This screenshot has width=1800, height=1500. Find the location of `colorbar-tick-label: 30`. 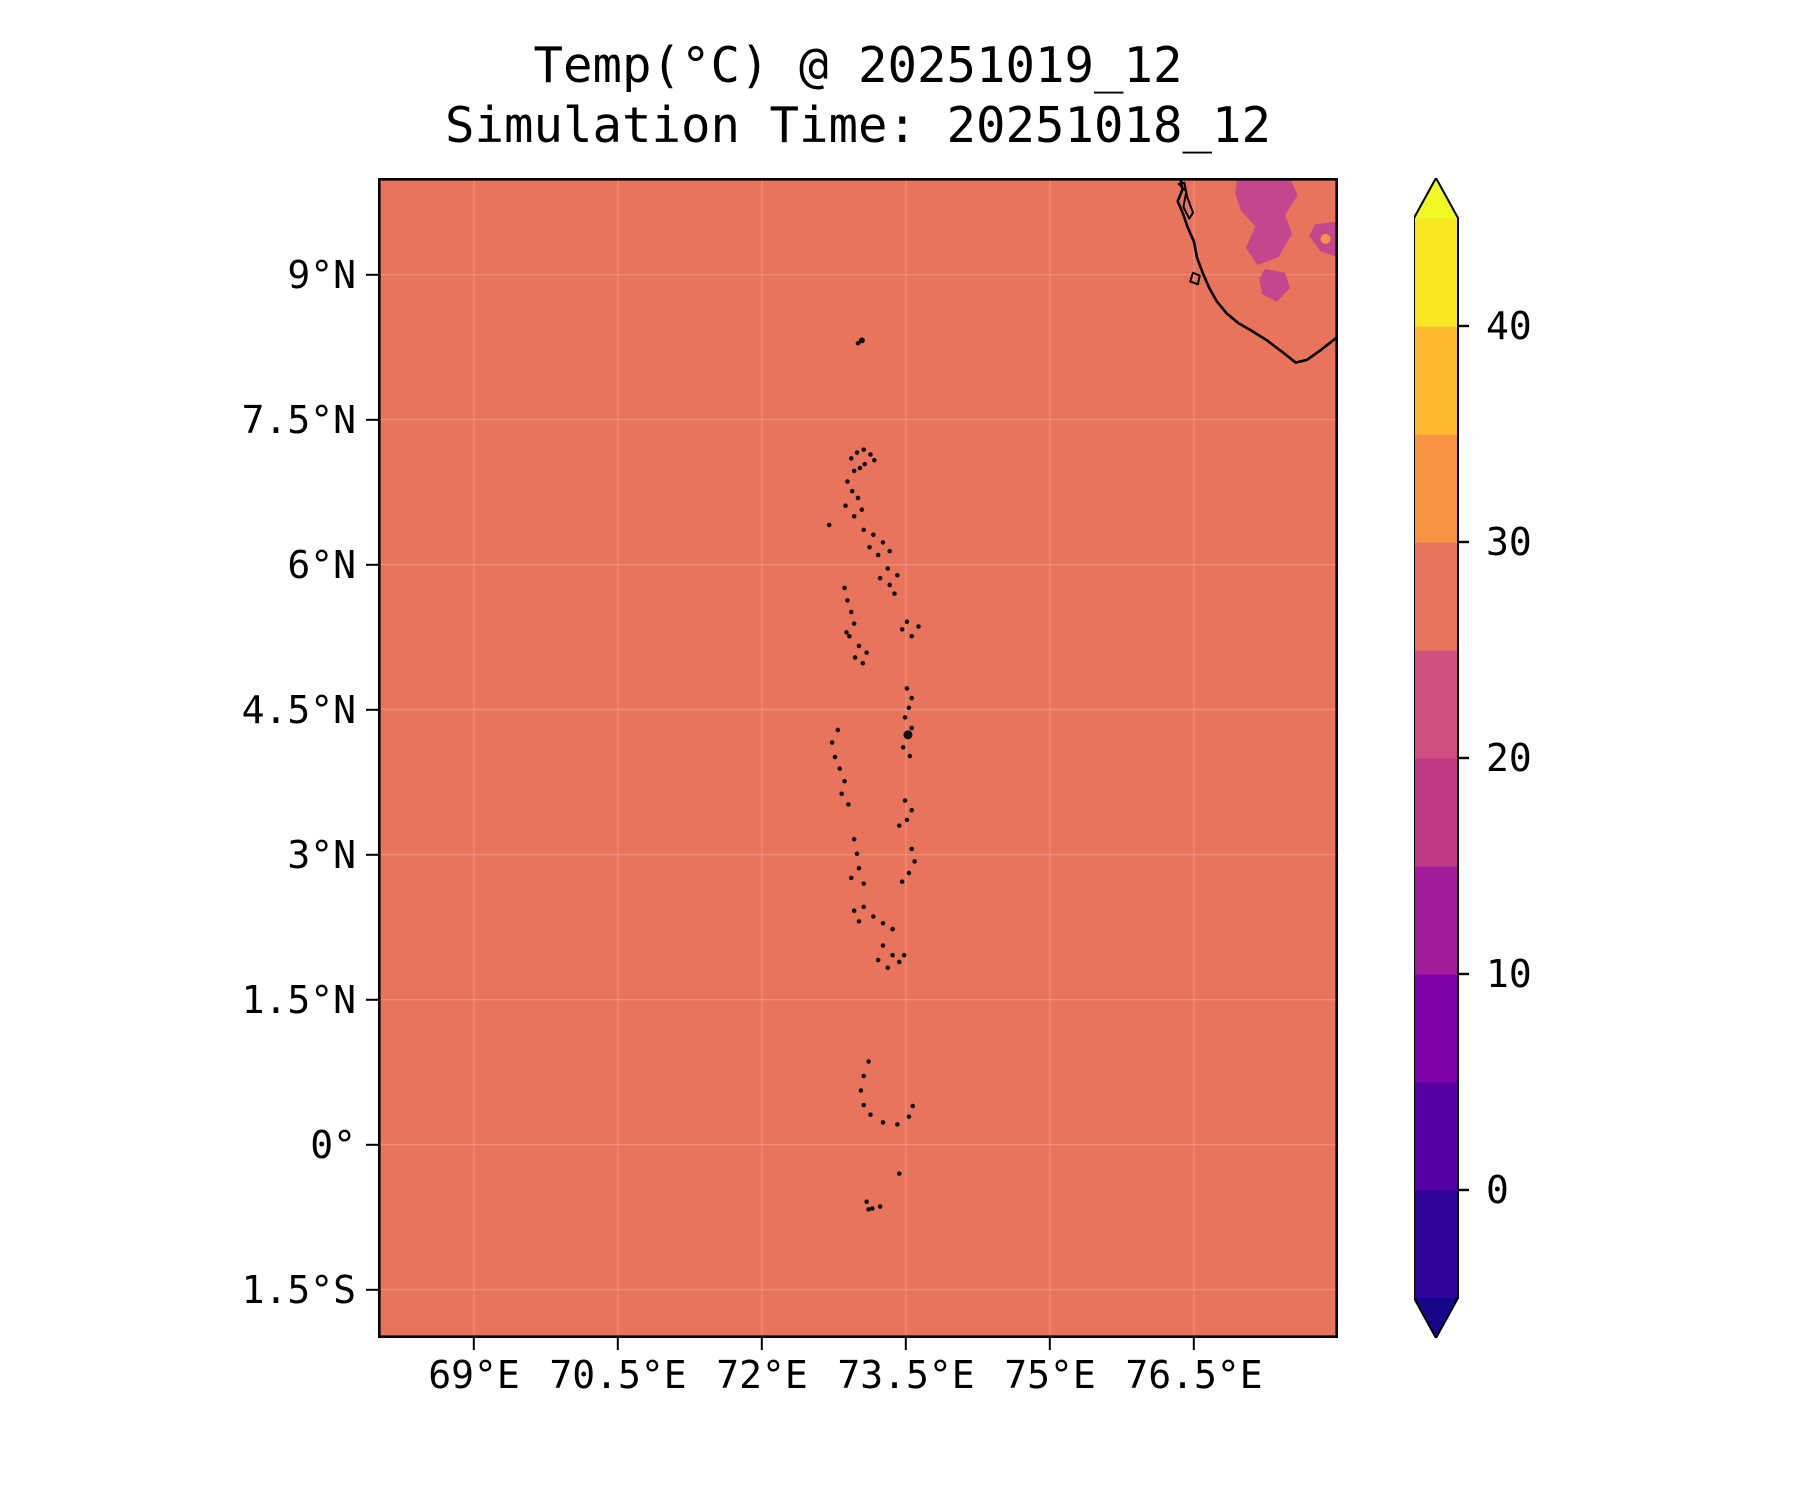

colorbar-tick-label: 30 is located at coordinates (1509, 542).